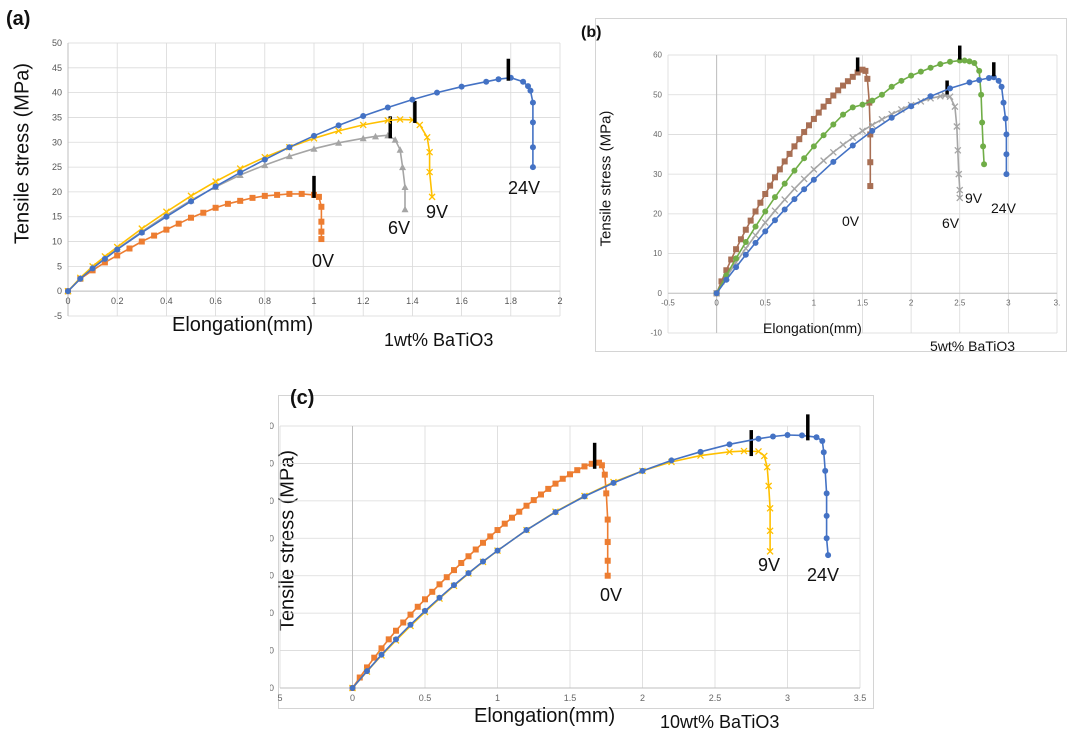 The height and width of the screenshot is (735, 1067). Describe the element at coordinates (559, 301) in the screenshot. I see `x-tick-label: 2` at that location.